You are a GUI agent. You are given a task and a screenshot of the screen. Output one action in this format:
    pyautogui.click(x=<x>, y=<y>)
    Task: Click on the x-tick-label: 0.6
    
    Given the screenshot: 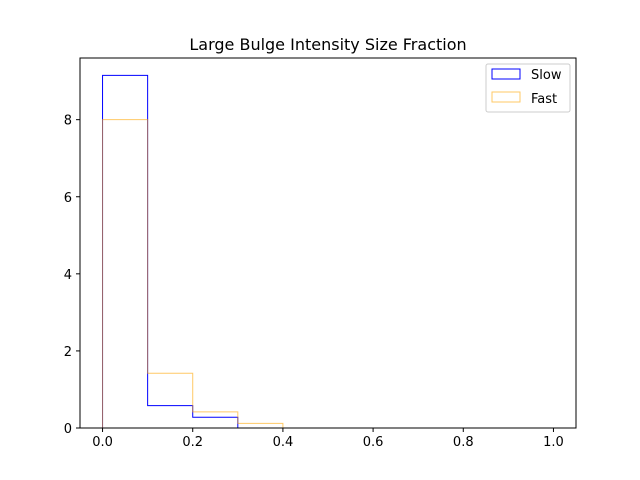 What is the action you would take?
    pyautogui.click(x=373, y=442)
    